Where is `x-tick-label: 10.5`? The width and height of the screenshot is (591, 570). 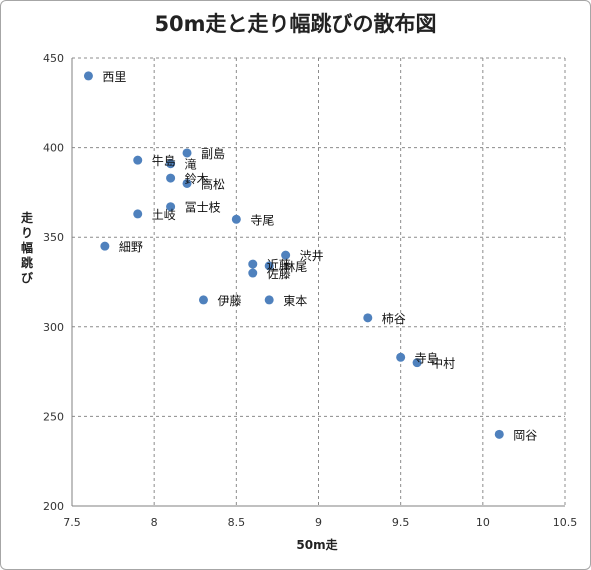
x-tick-label: 10.5 is located at coordinates (565, 522).